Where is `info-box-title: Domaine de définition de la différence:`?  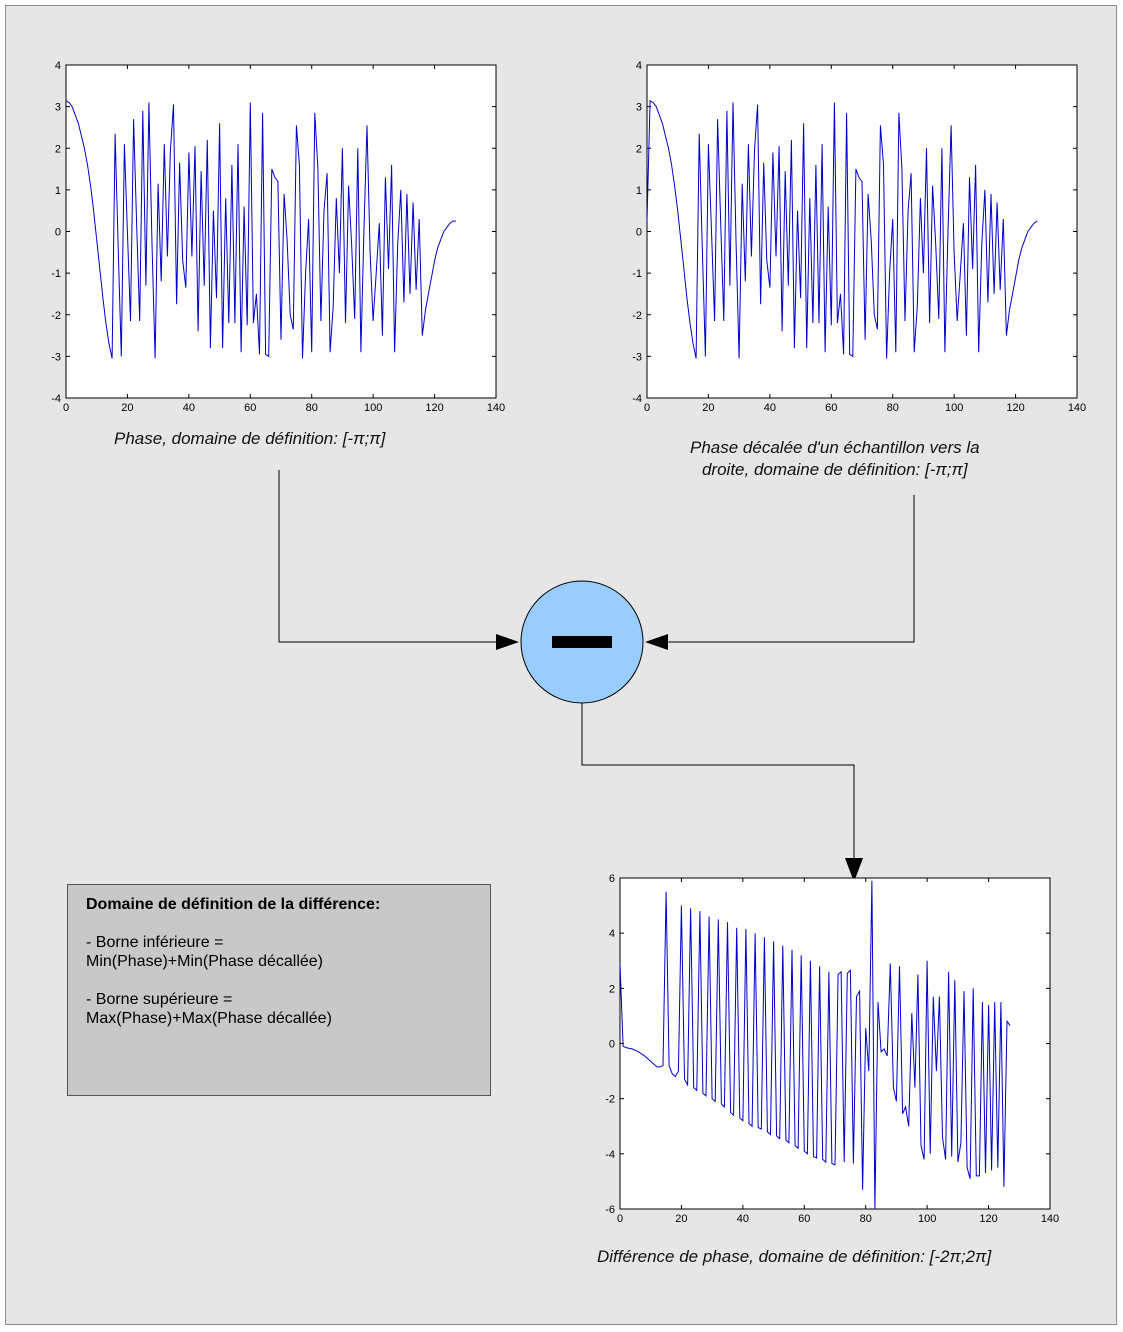
info-box-title: Domaine de définition de la différence: is located at coordinates (233, 904).